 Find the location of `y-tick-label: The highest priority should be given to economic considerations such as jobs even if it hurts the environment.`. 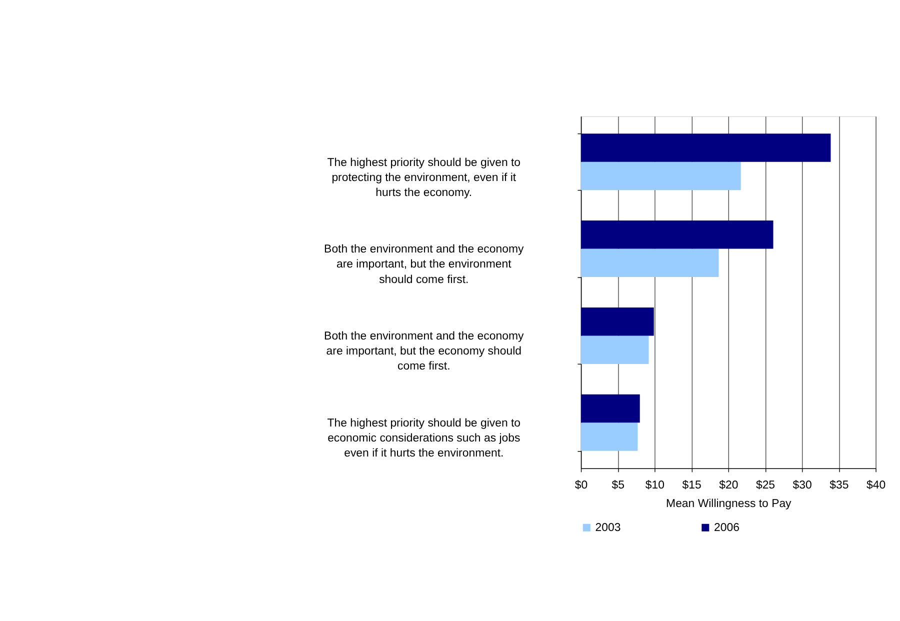

y-tick-label: The highest priority should be given to economic considerations such as jobs even if it hurts the environment. is located at coordinates (424, 439).